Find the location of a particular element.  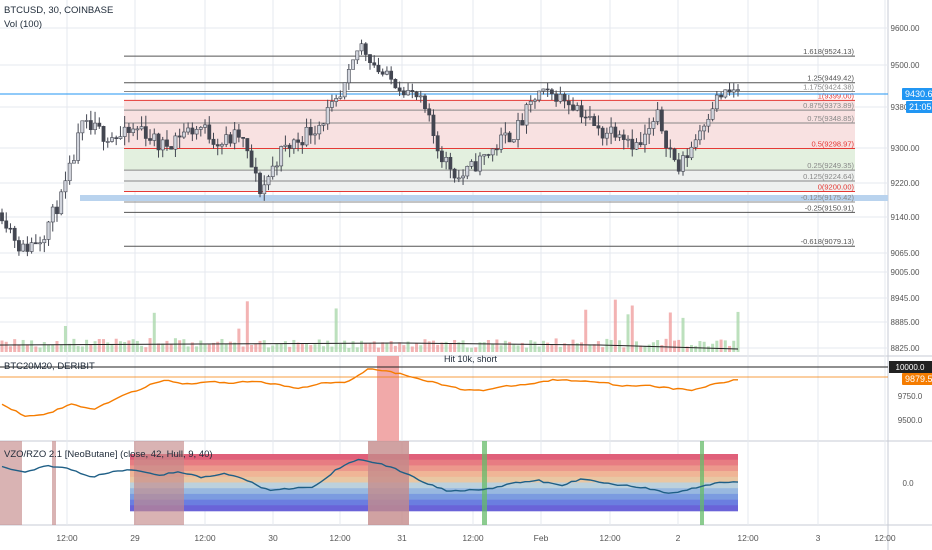

price-scale-label: 9380.00 is located at coordinates (905, 107).